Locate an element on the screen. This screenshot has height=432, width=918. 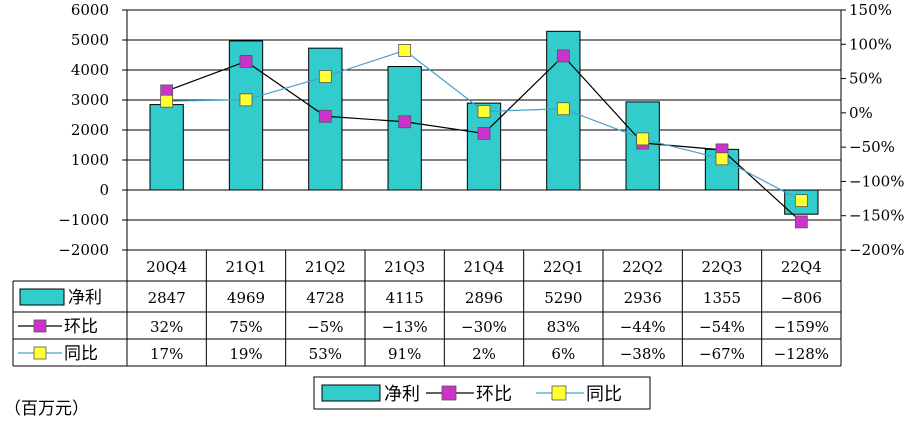
y-left-tick-label: 5000 is located at coordinates (90, 40).